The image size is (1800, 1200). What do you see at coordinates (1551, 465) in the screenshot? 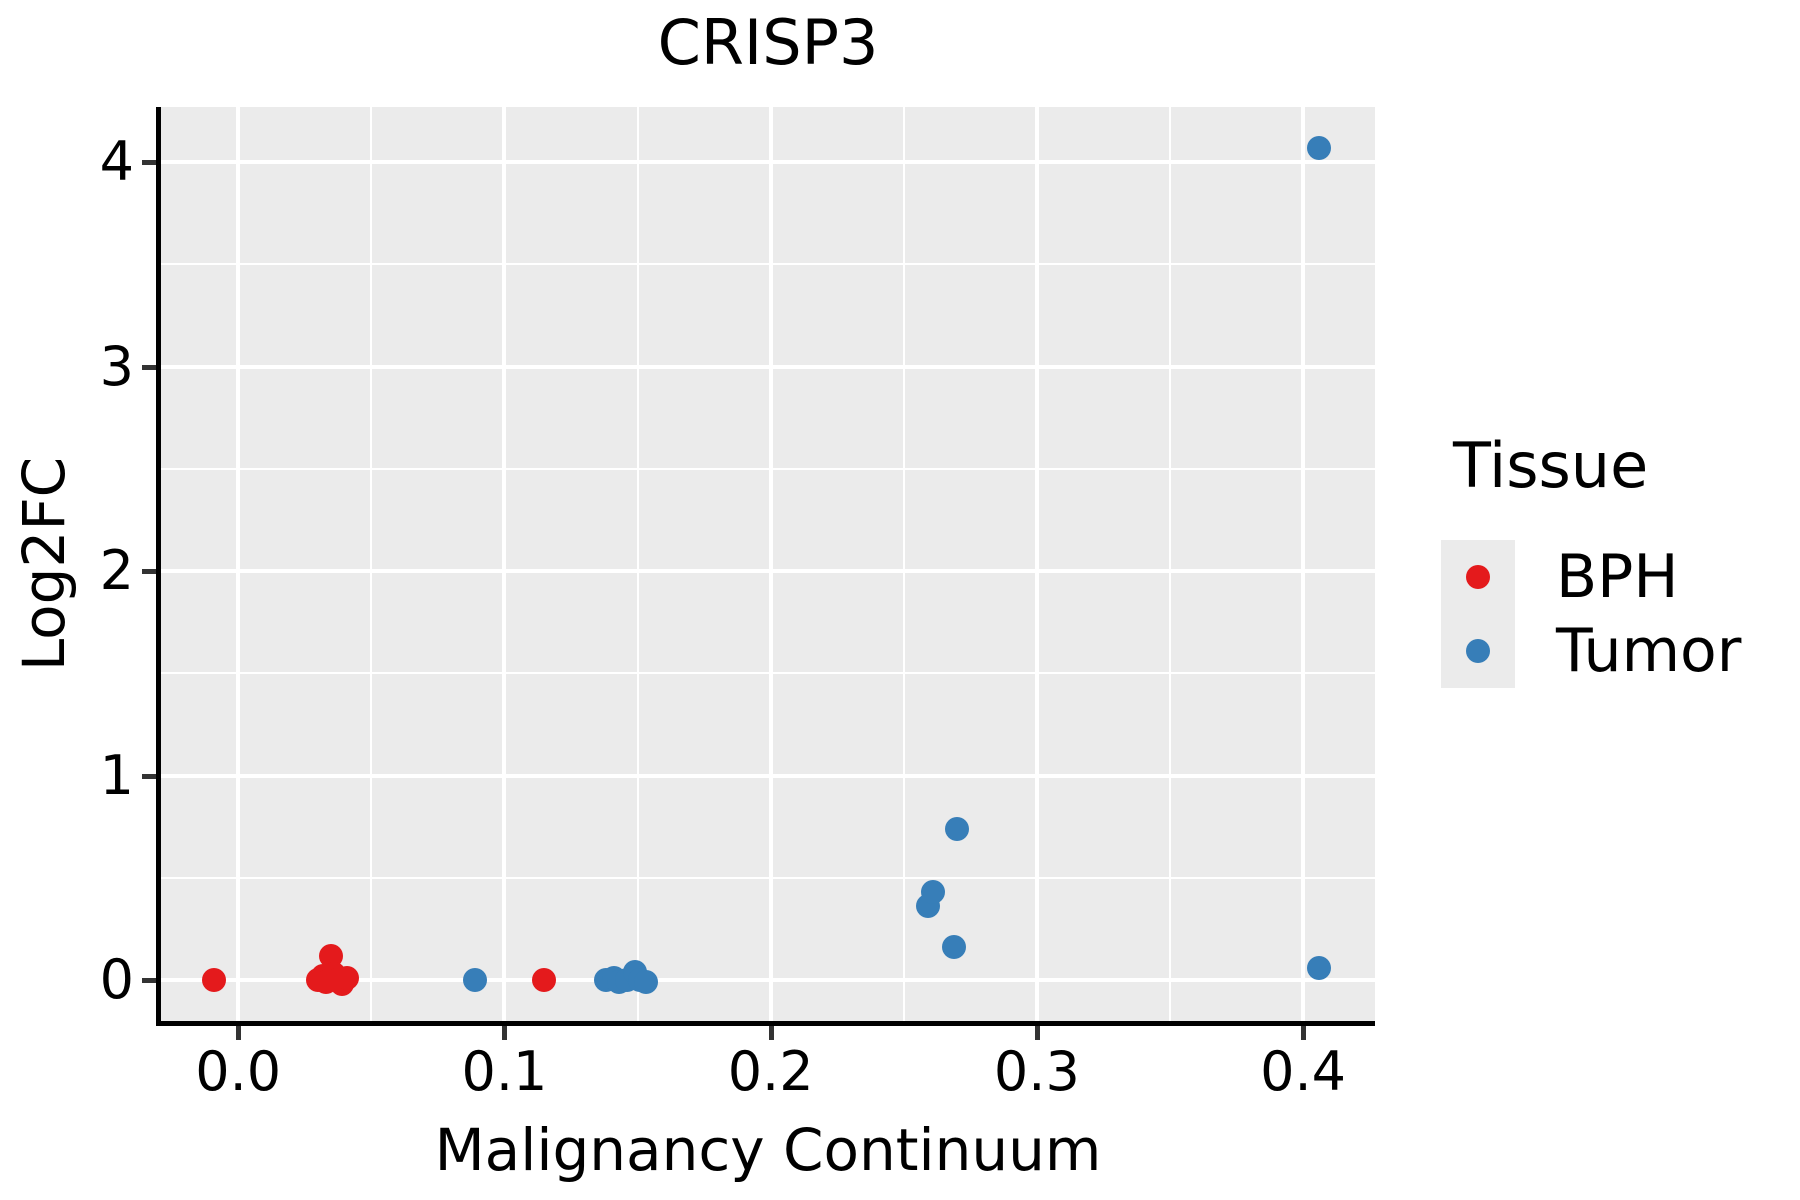
I see `legend-title: Tissue` at bounding box center [1551, 465].